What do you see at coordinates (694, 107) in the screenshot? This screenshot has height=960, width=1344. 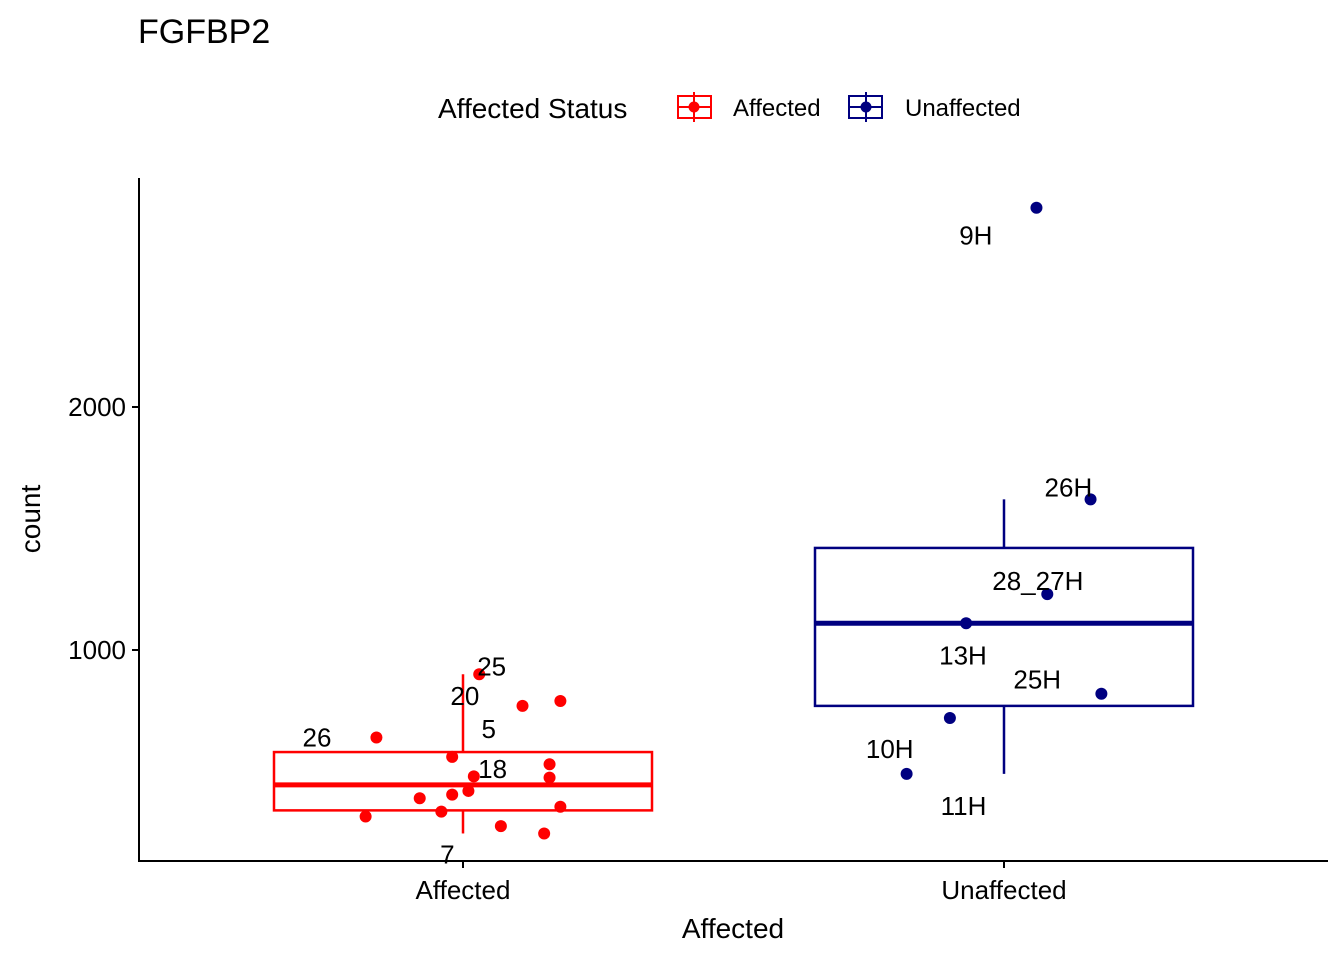 I see `legend-key-affected` at bounding box center [694, 107].